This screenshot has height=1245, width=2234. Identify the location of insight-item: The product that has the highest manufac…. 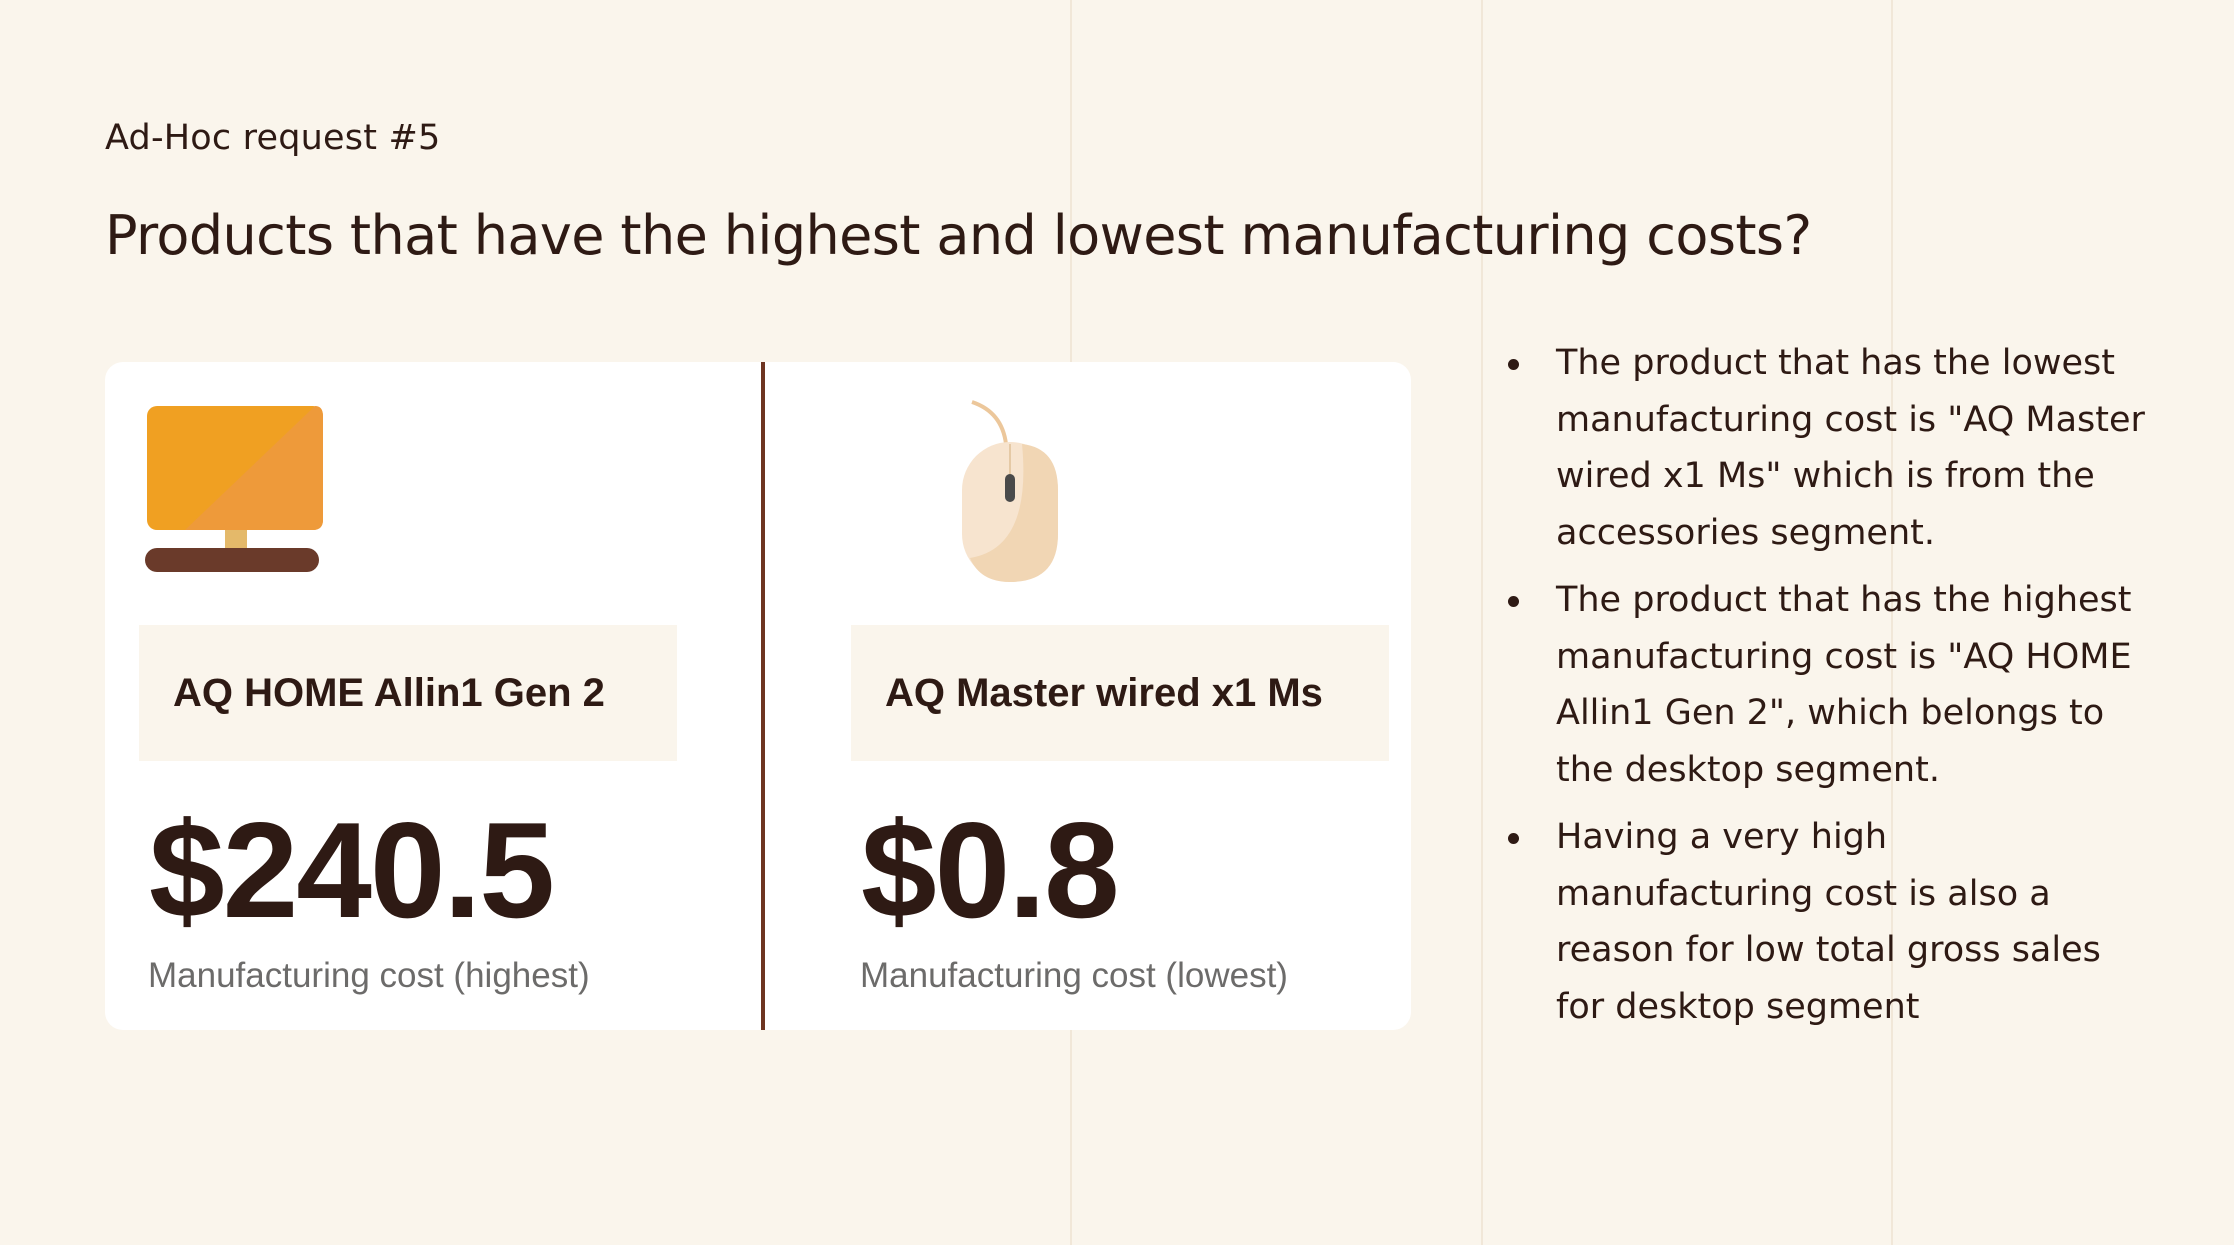
(1825, 685).